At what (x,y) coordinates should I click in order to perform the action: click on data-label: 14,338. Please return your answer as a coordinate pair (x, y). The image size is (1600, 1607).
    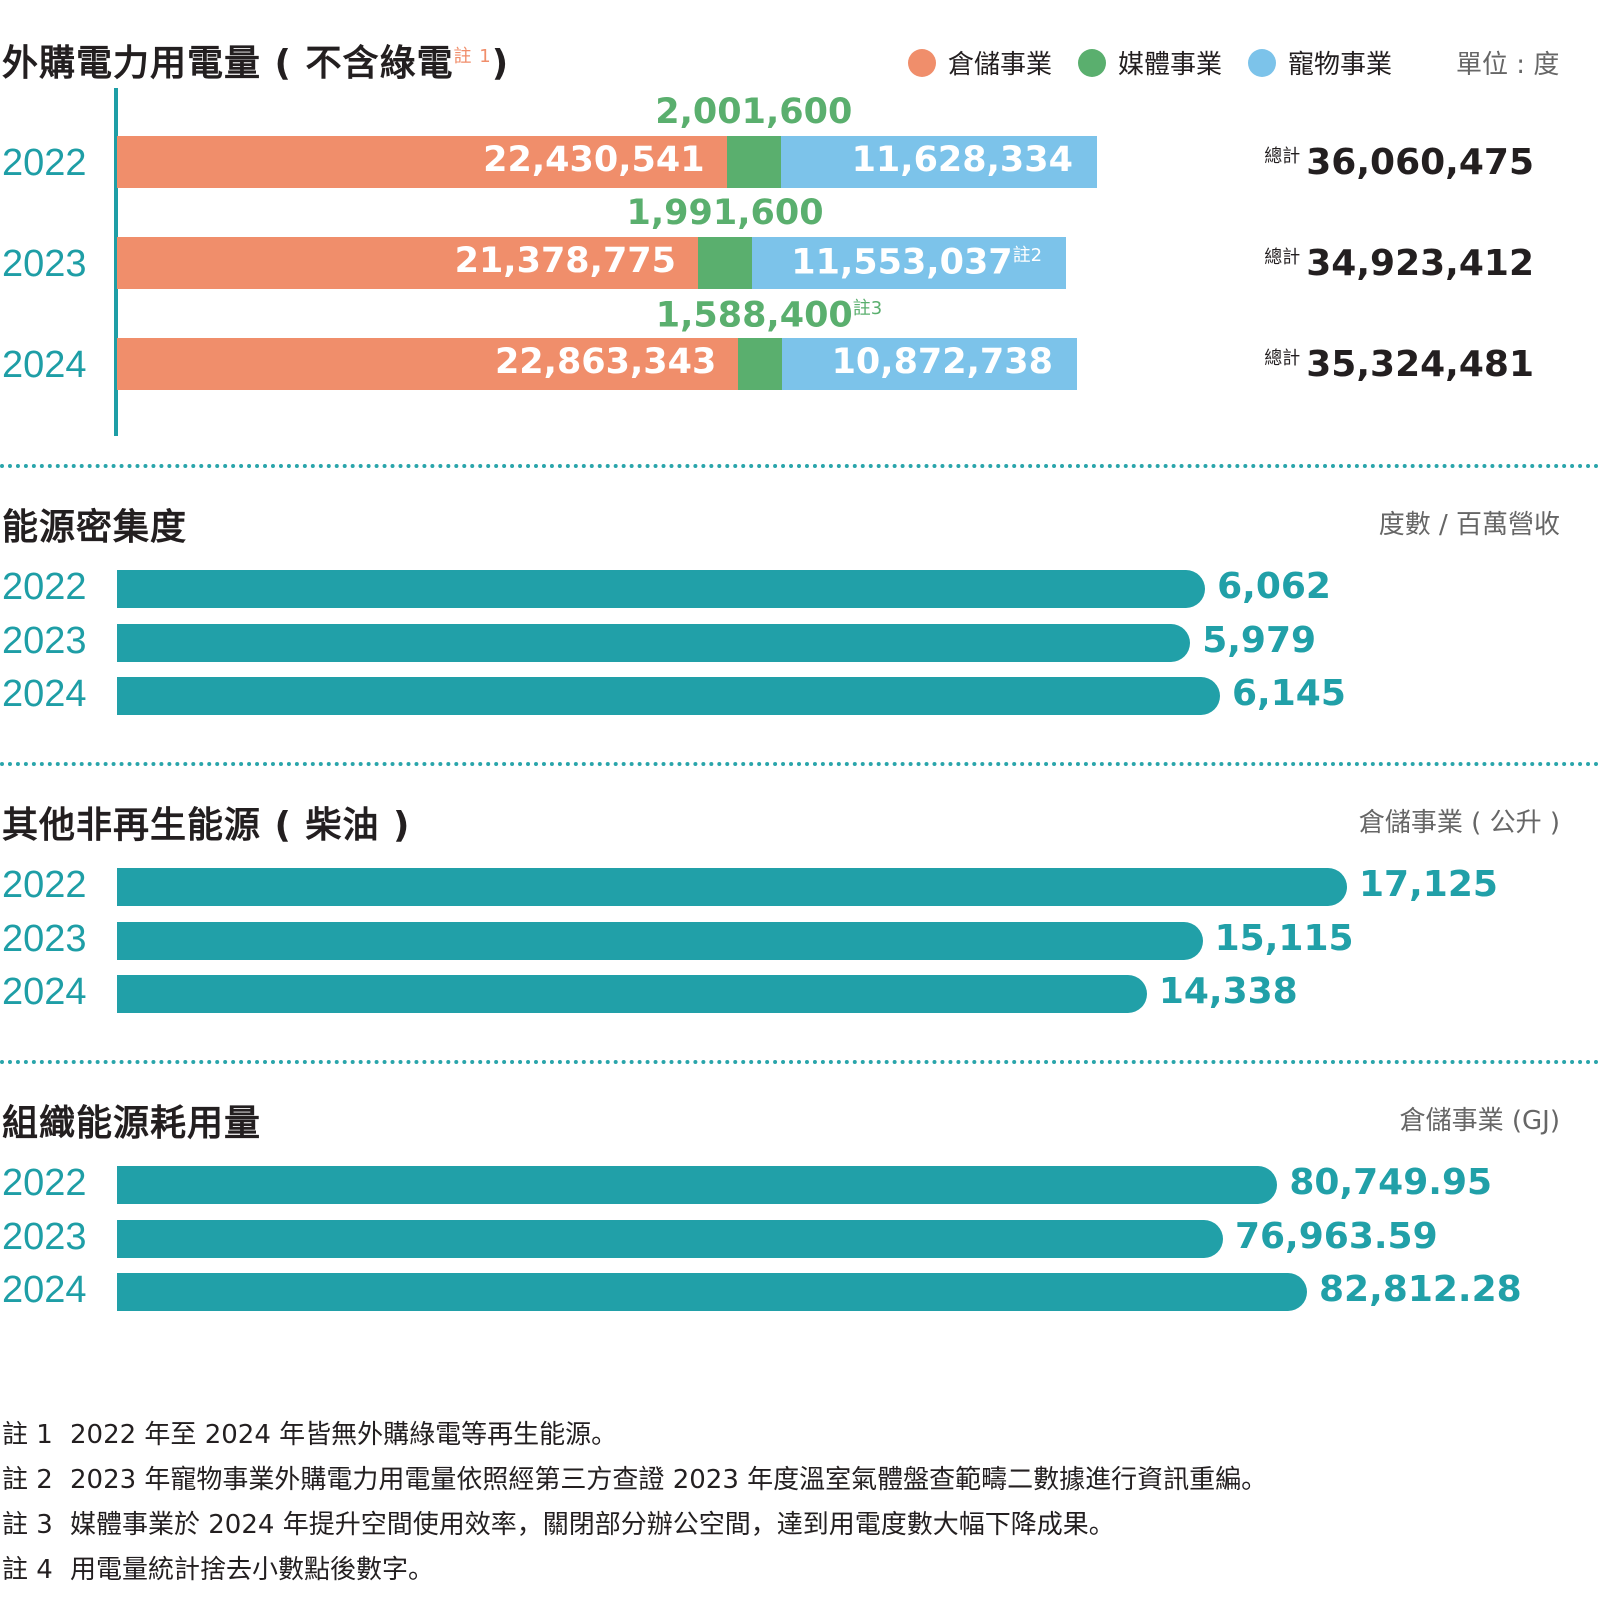
    Looking at the image, I should click on (1228, 991).